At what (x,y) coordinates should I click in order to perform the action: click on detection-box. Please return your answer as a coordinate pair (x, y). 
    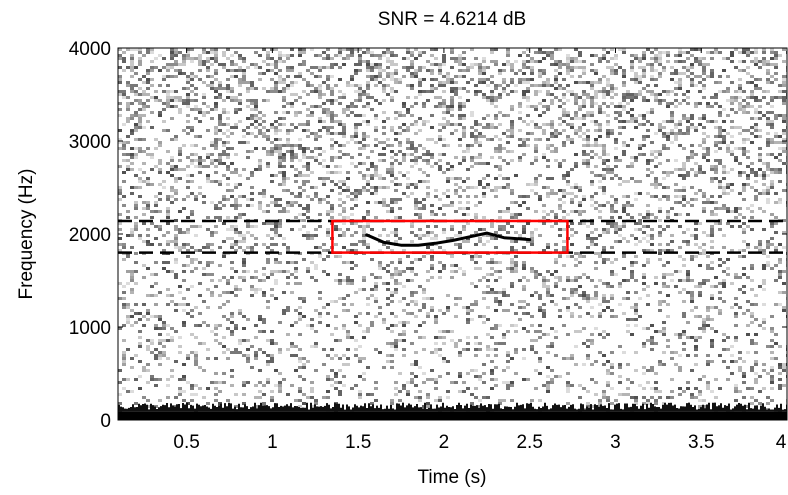
    Looking at the image, I should click on (450, 236).